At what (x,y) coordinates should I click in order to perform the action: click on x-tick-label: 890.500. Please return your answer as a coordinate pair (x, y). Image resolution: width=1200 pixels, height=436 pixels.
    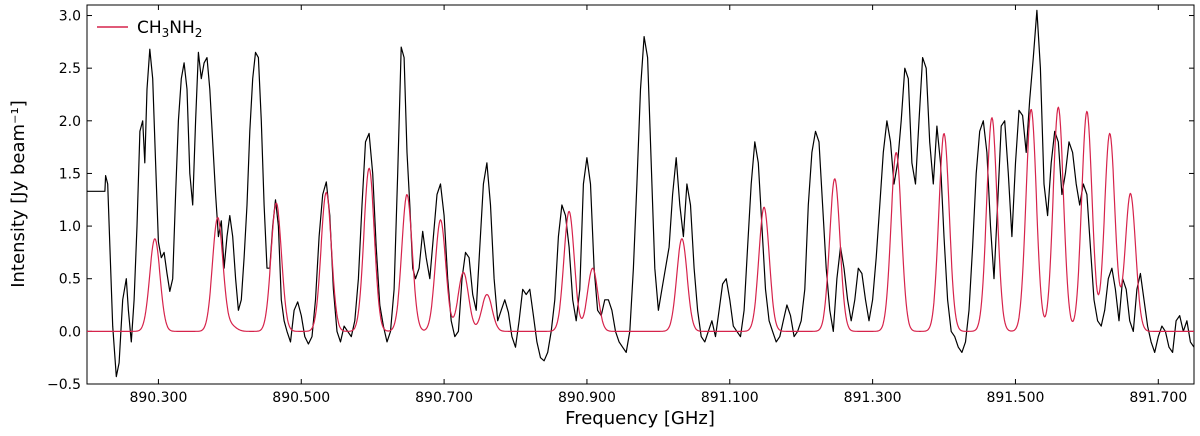
    Looking at the image, I should click on (301, 398).